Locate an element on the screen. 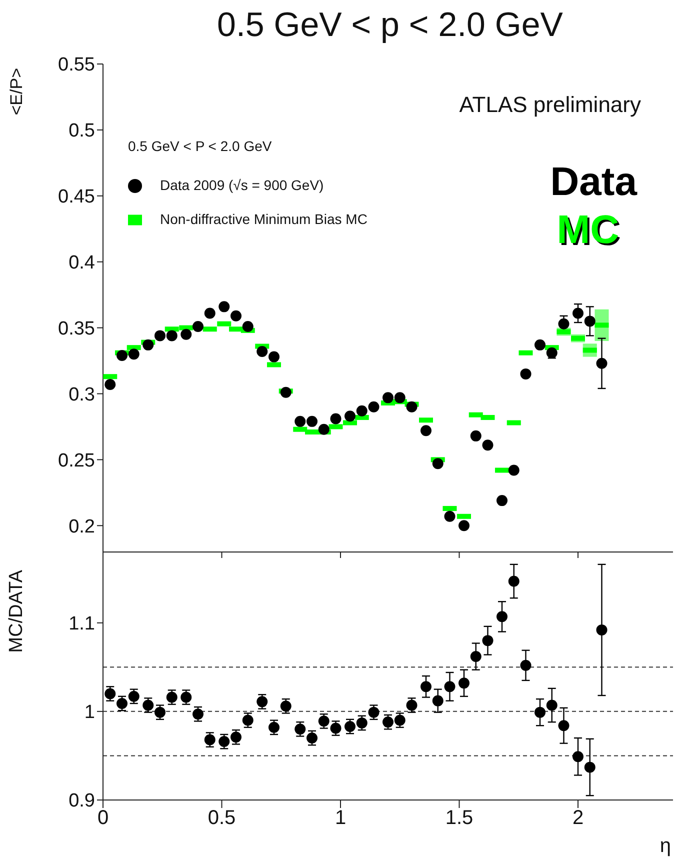 Image resolution: width=681 pixels, height=858 pixels. annotation: Data is located at coordinates (593, 182).